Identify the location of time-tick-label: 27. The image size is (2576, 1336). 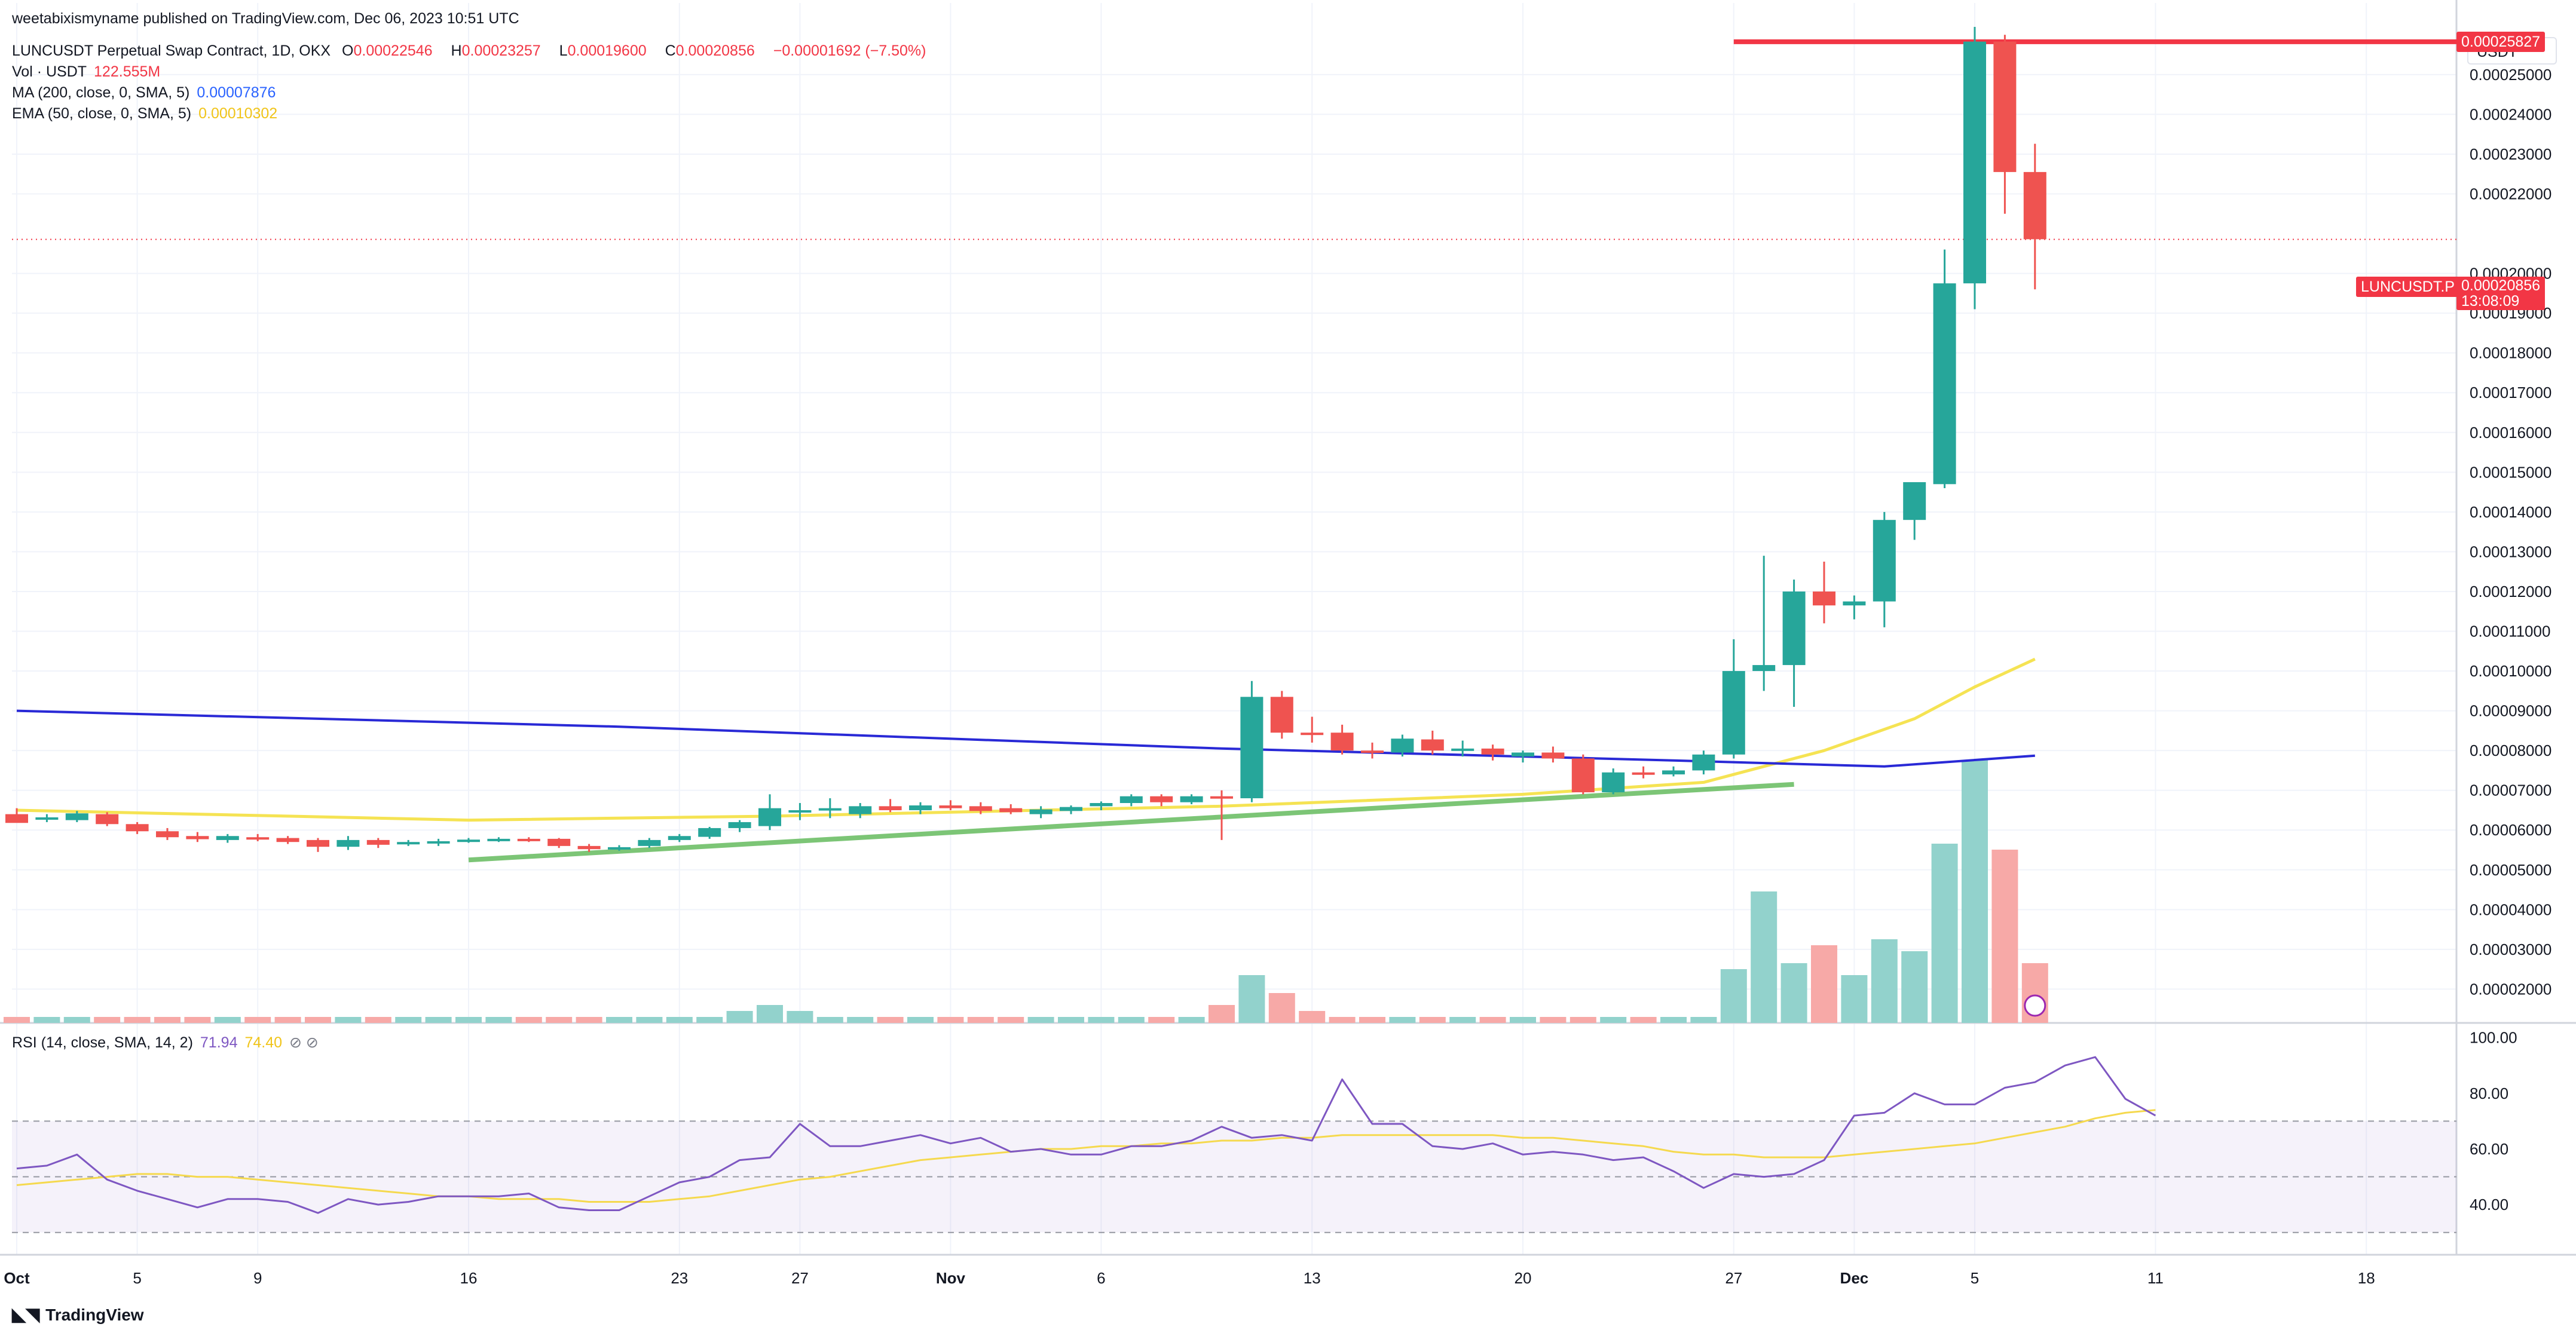
(800, 1278).